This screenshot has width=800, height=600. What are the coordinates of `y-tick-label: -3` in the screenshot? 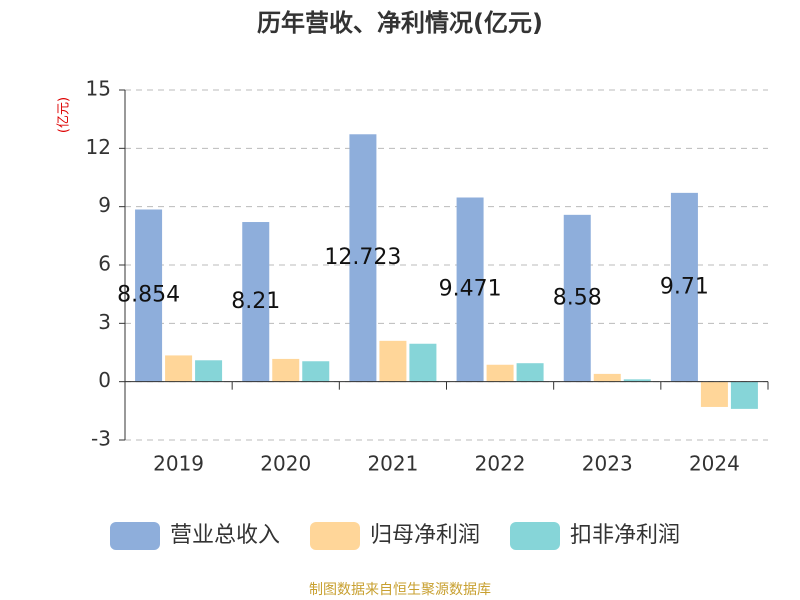 It's located at (101, 439).